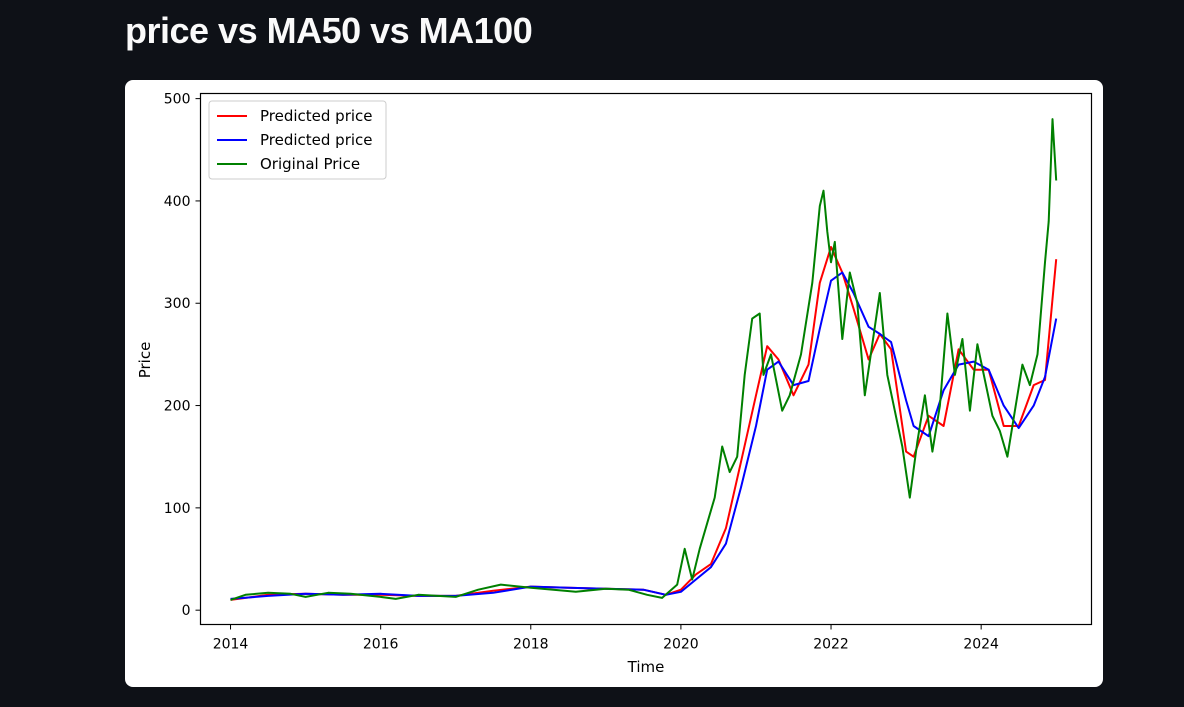 This screenshot has width=1184, height=707. What do you see at coordinates (531, 645) in the screenshot?
I see `x-tick-label: 2018` at bounding box center [531, 645].